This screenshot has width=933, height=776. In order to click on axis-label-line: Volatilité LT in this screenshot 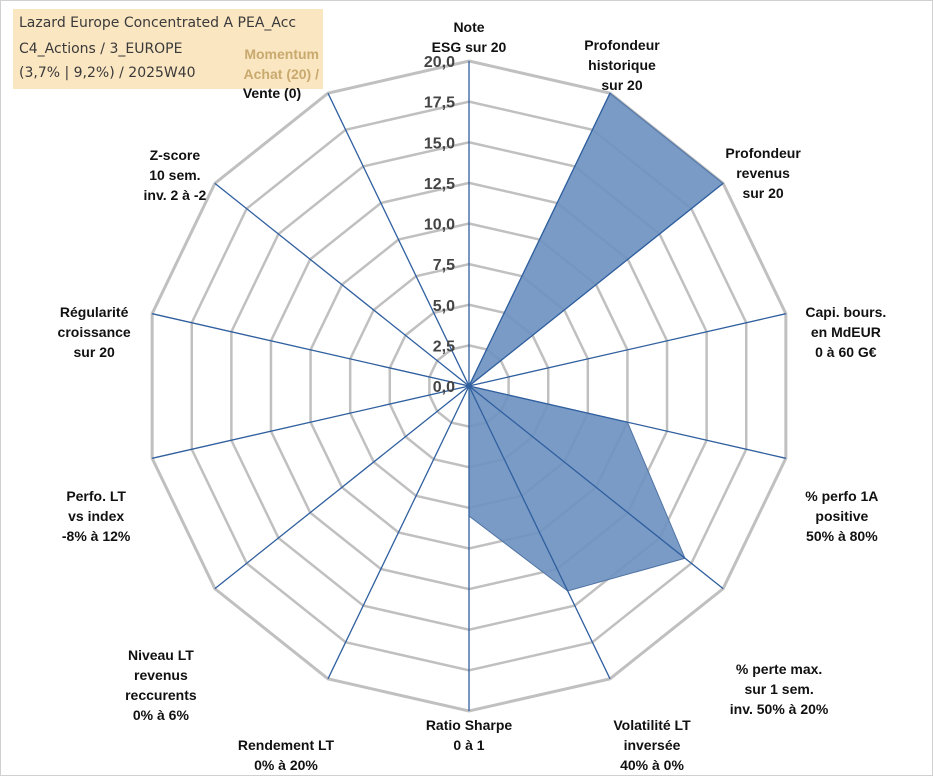, I will do `click(652, 725)`.